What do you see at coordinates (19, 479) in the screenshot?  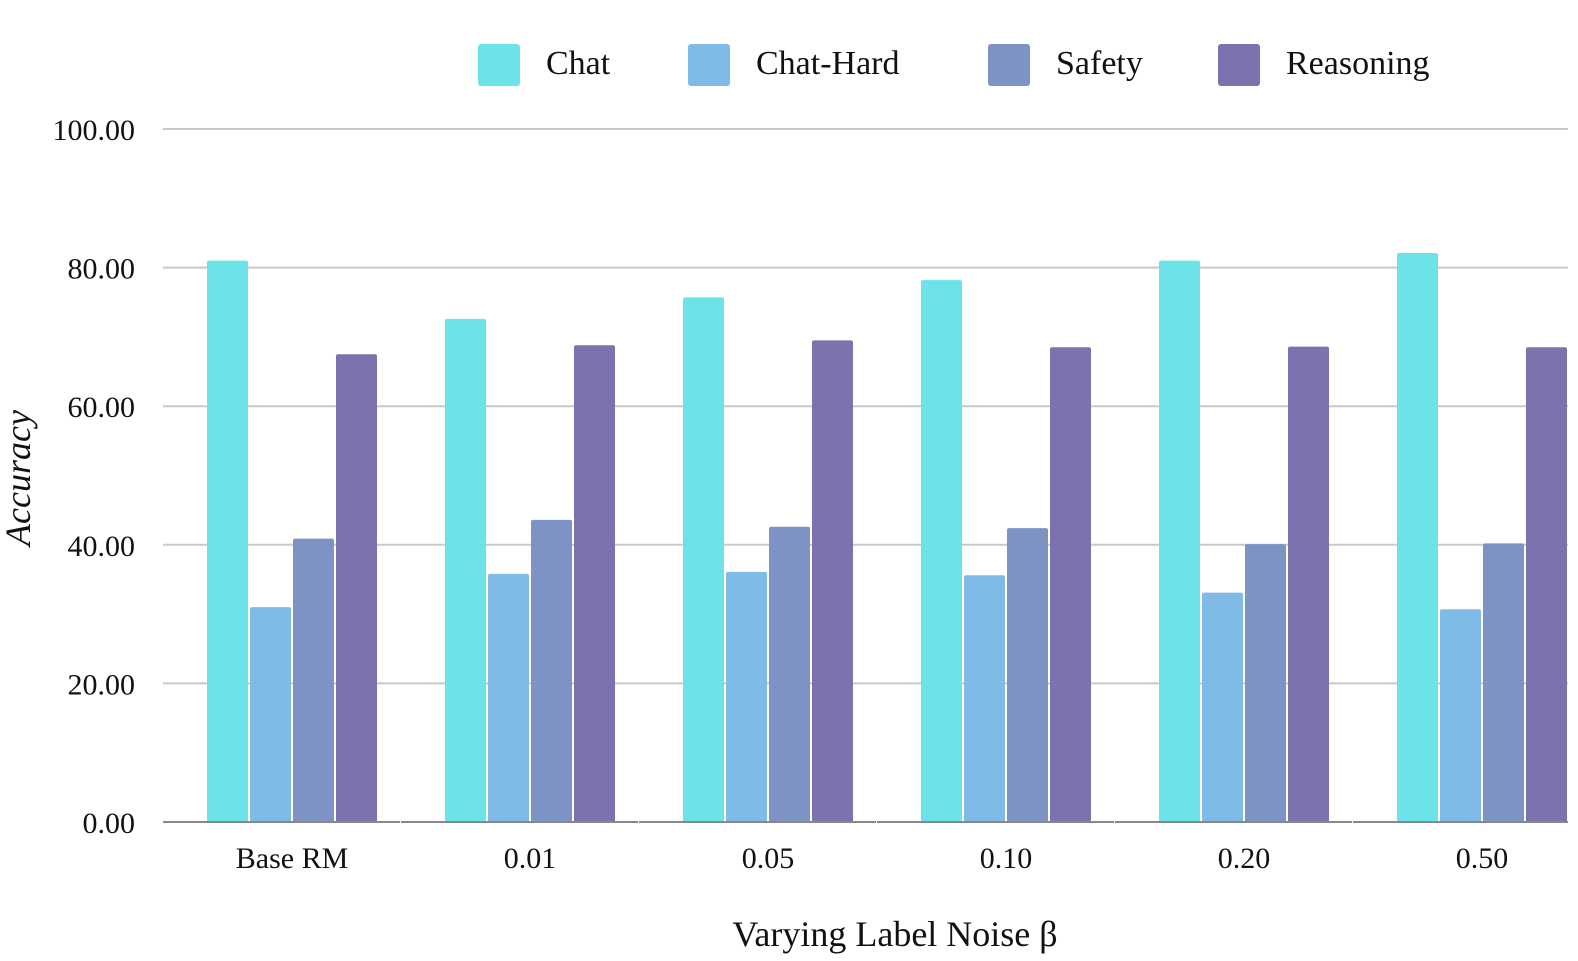 I see `y-axis-title: Accuracy` at bounding box center [19, 479].